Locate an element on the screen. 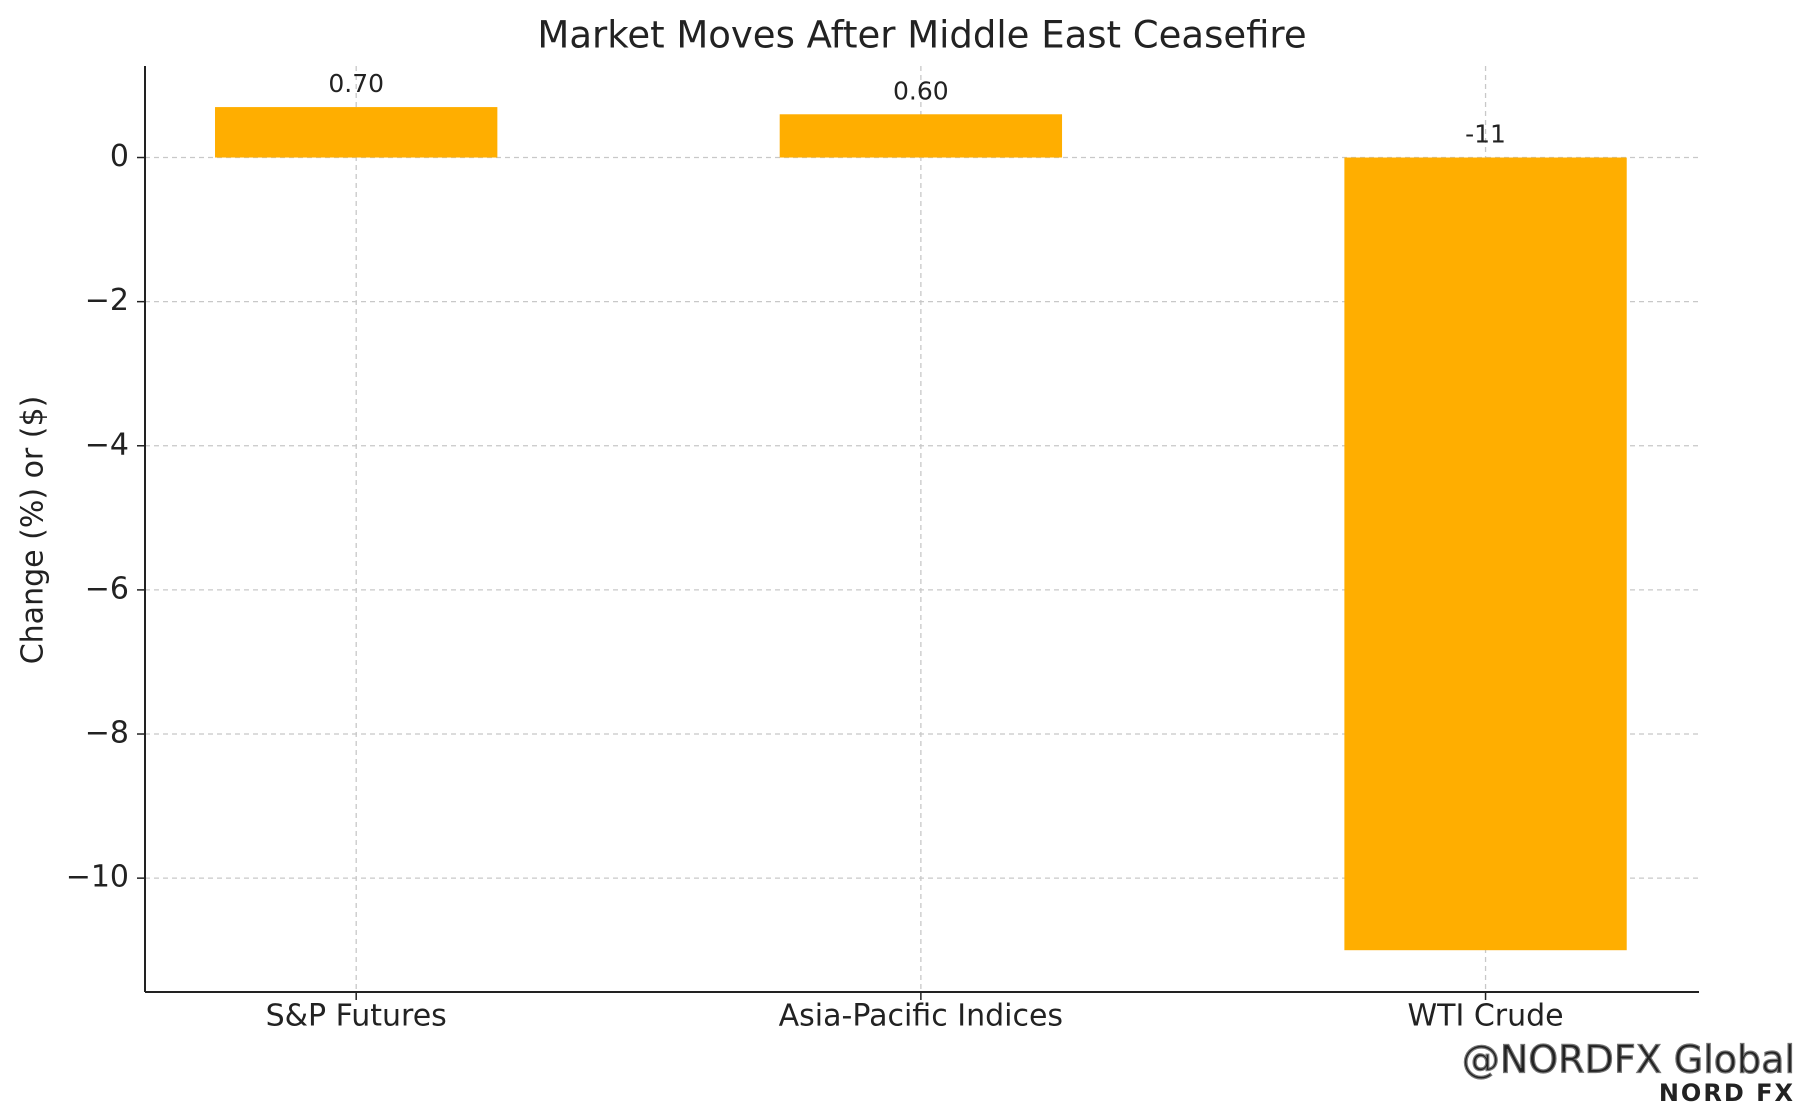  chart-title: Market Moves After Middle East Ceasefire is located at coordinates (921, 35).